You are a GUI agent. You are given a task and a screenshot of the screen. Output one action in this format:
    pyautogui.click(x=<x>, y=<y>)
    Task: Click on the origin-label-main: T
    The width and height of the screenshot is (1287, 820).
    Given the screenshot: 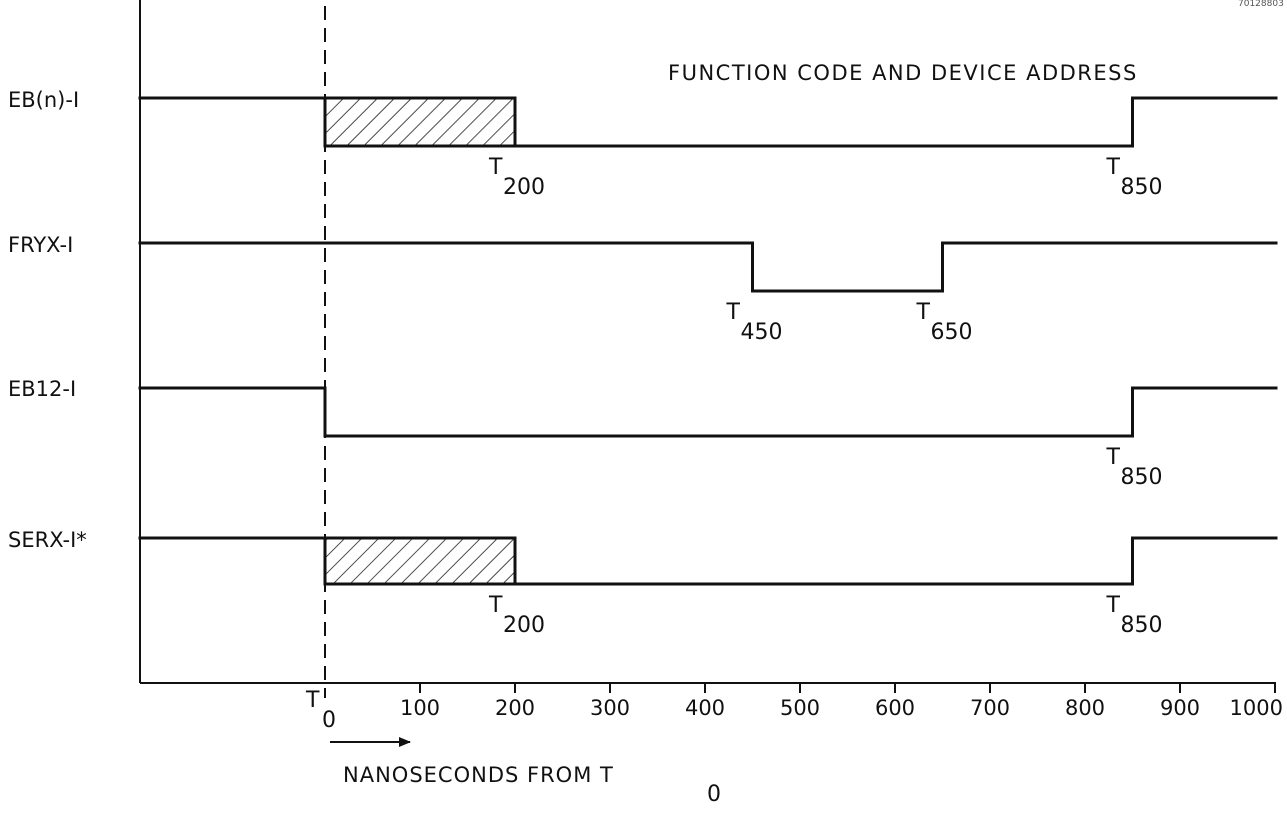 What is the action you would take?
    pyautogui.click(x=312, y=700)
    